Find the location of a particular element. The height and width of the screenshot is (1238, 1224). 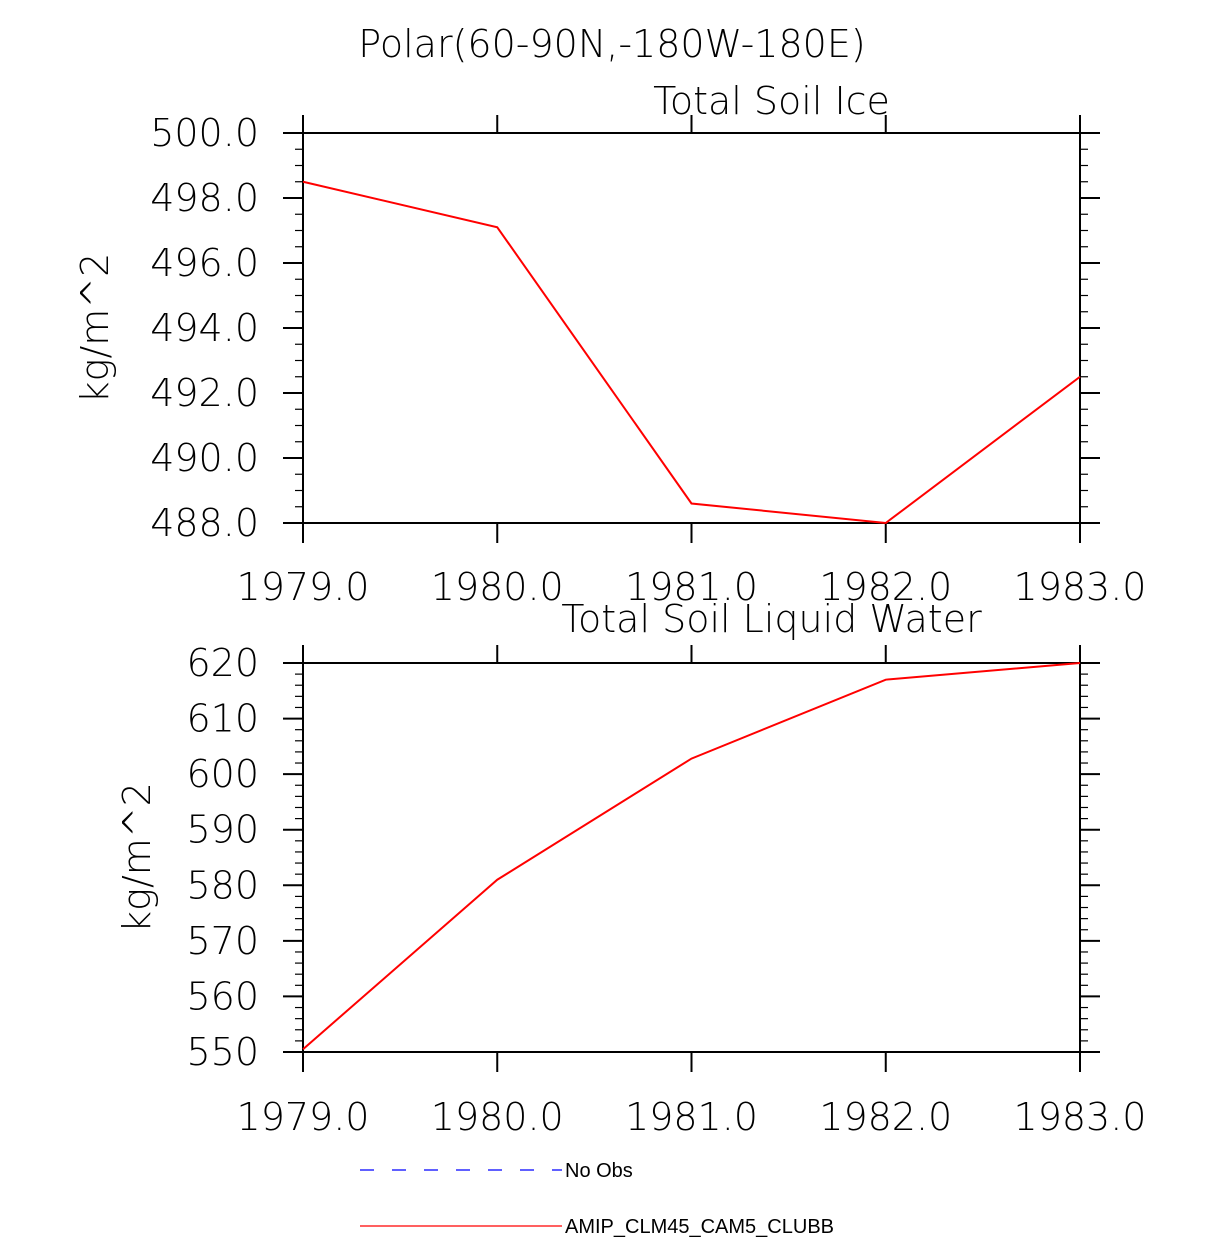

y-tick-label: 490.0 is located at coordinates (204, 458).